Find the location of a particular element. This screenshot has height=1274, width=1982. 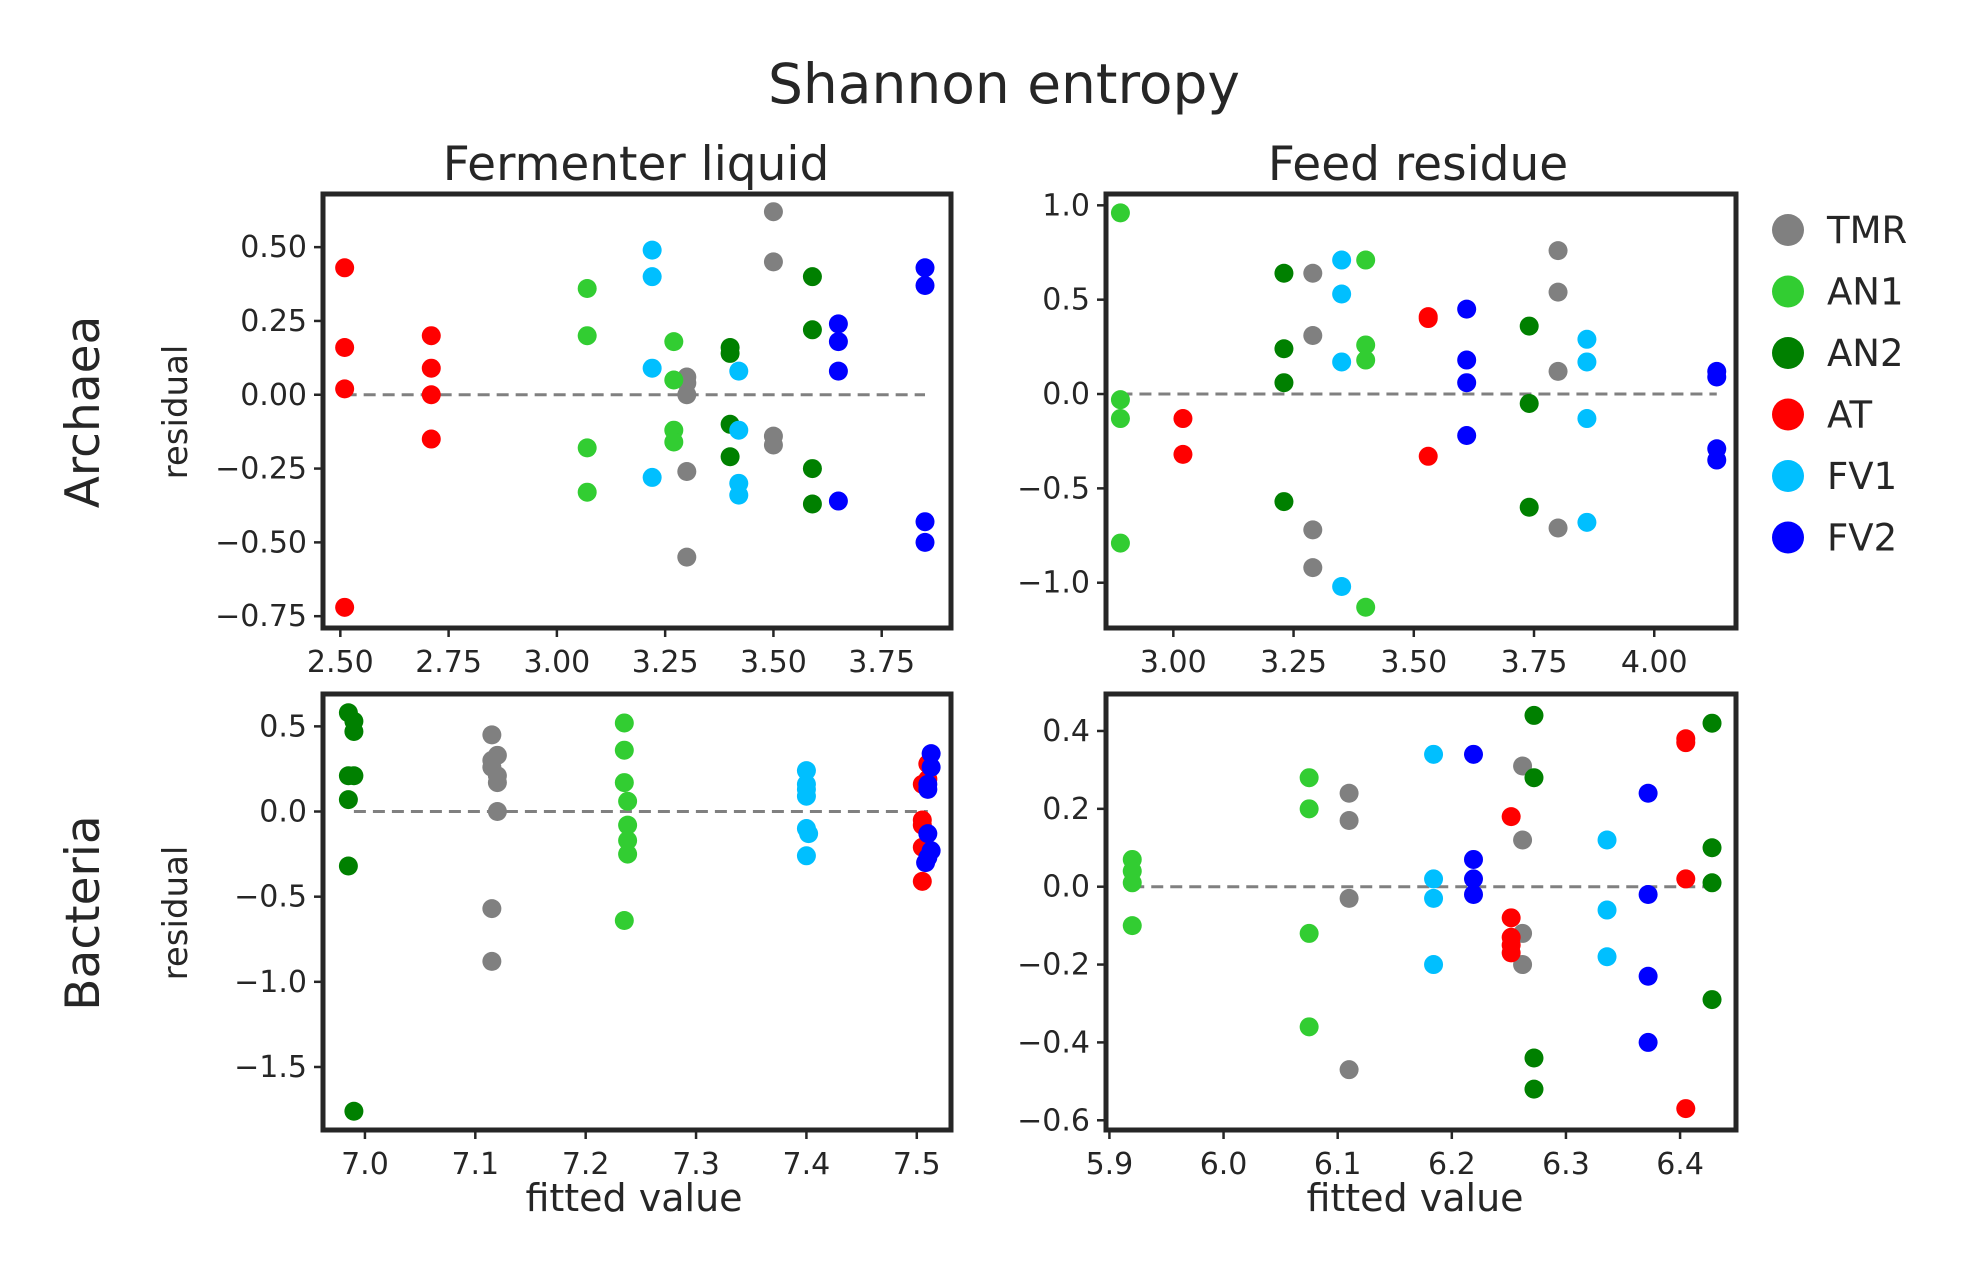

row-title-archaea: Archaea is located at coordinates (83, 412).